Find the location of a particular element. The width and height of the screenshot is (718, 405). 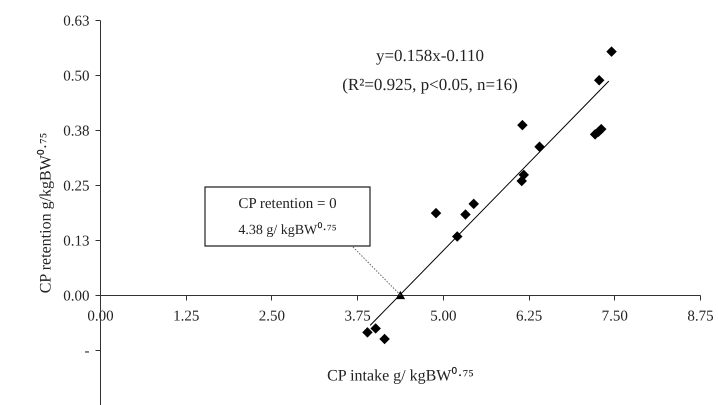

x-tick-label: 7.50 is located at coordinates (615, 316).